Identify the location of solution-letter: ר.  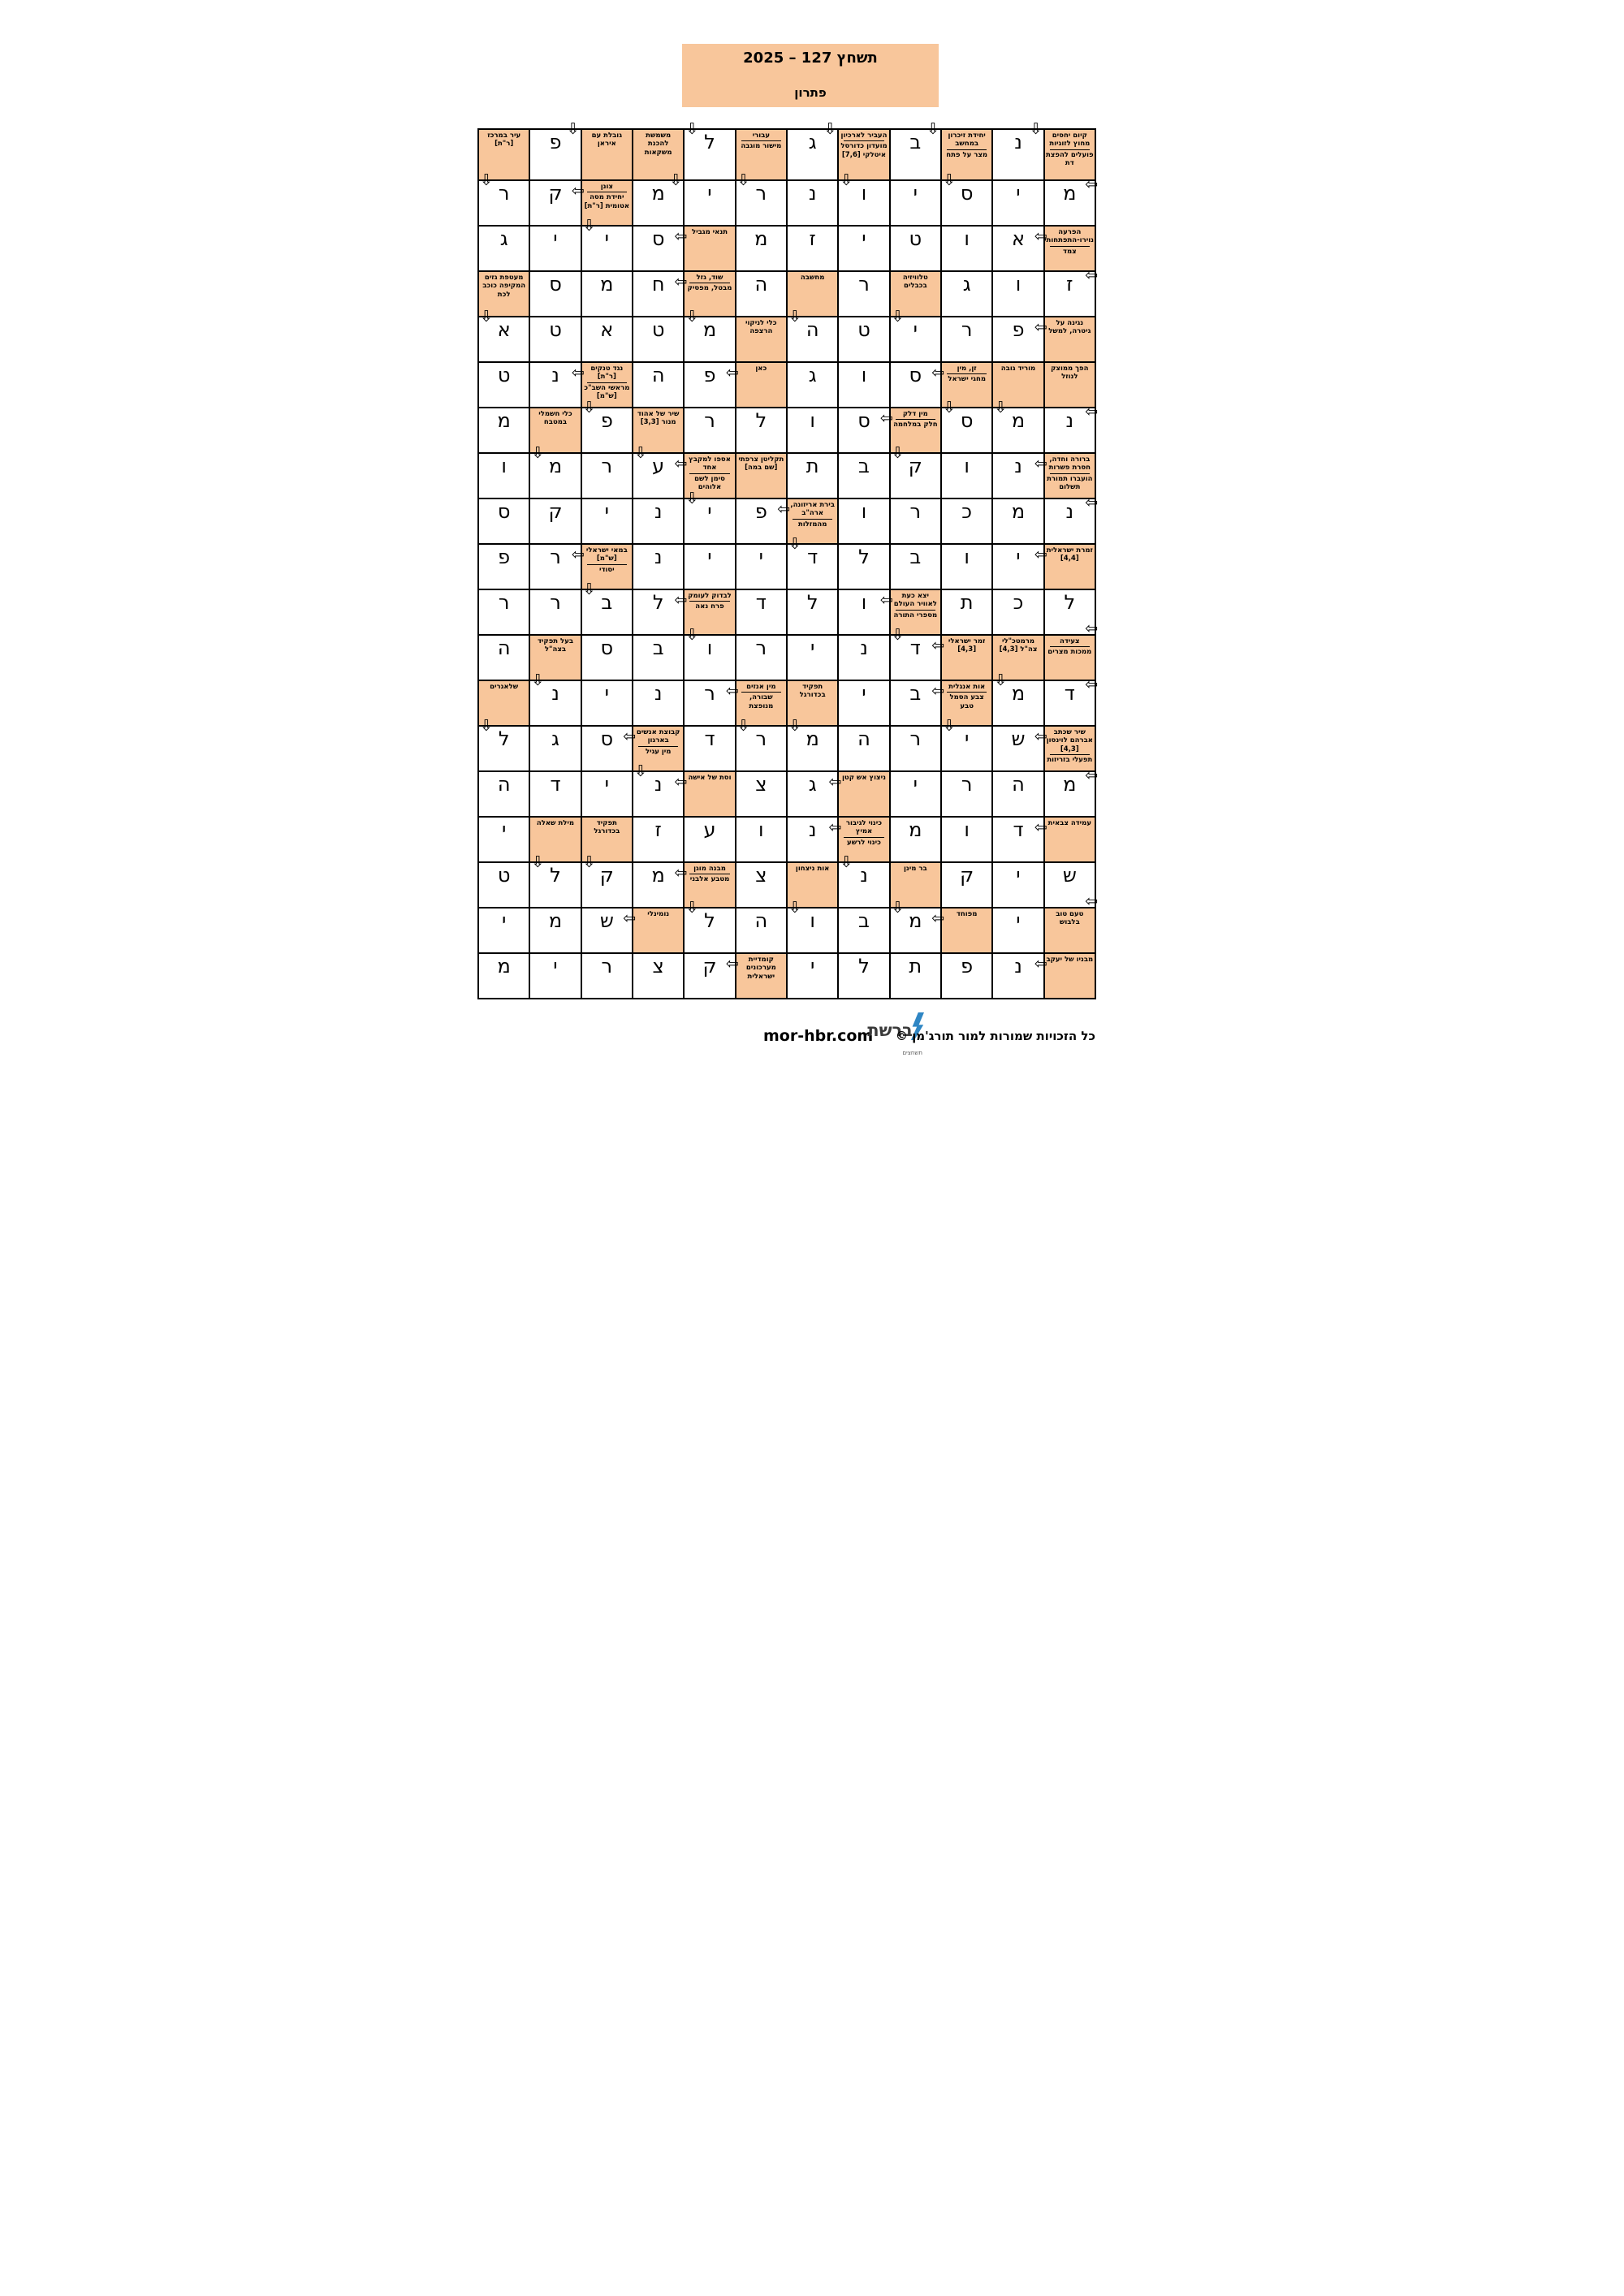
(710, 693).